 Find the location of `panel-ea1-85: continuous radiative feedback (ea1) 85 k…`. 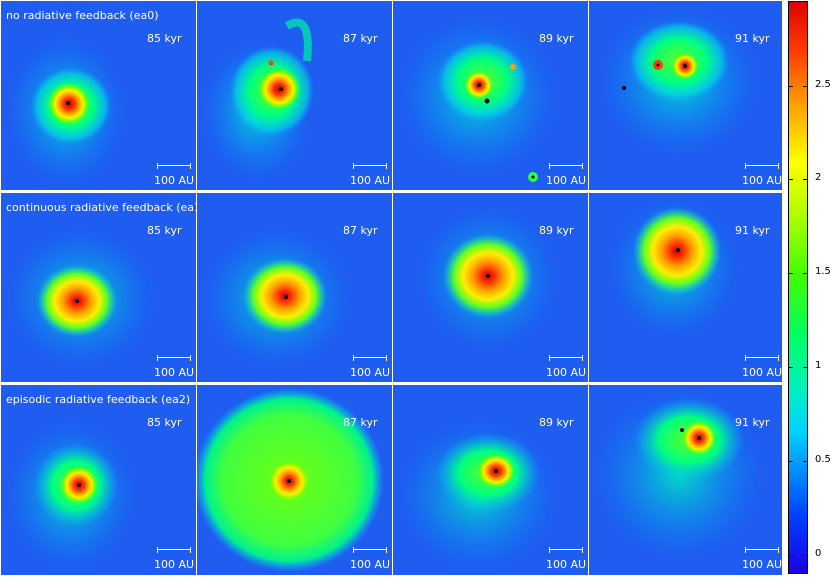

panel-ea1-85: continuous radiative feedback (ea1) 85 k… is located at coordinates (98, 287).